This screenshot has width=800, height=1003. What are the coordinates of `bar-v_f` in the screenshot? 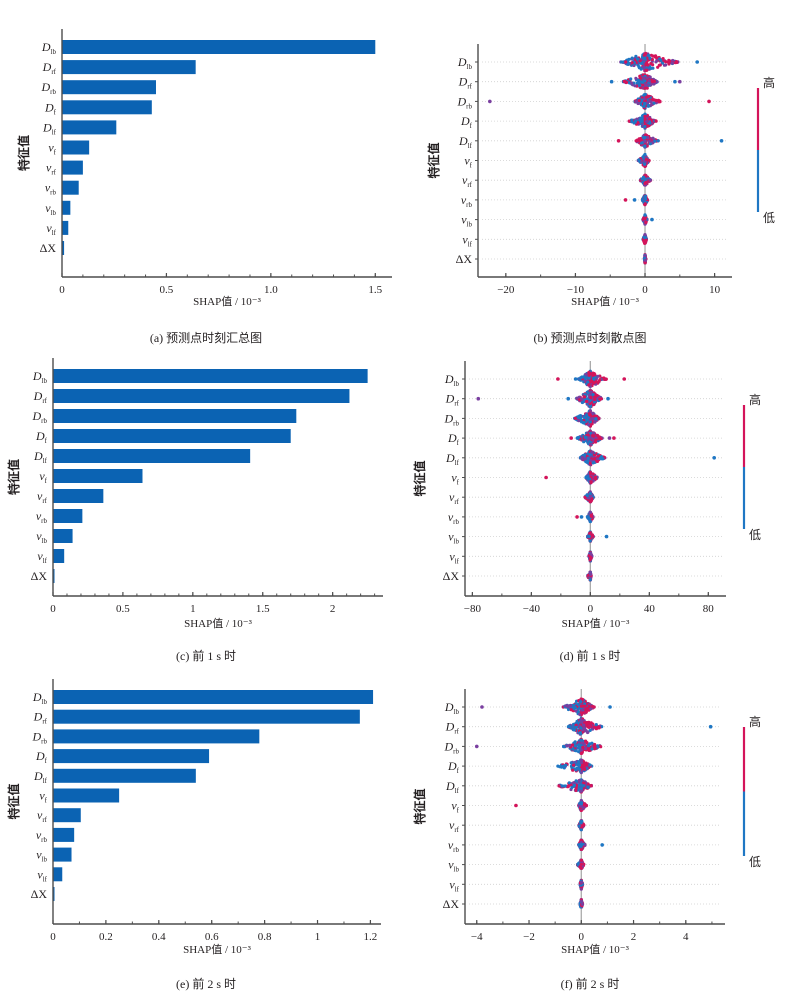 It's located at (76, 147).